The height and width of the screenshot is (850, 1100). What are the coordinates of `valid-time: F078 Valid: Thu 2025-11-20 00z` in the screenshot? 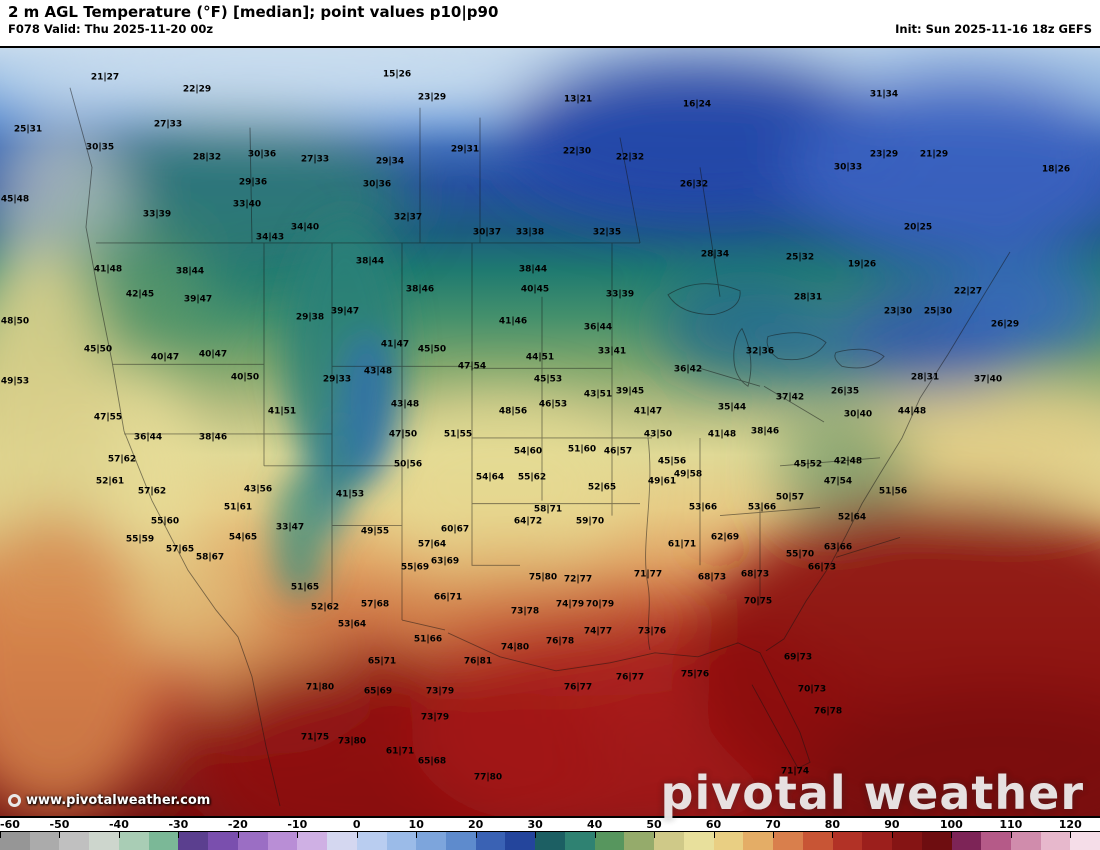 It's located at (111, 29).